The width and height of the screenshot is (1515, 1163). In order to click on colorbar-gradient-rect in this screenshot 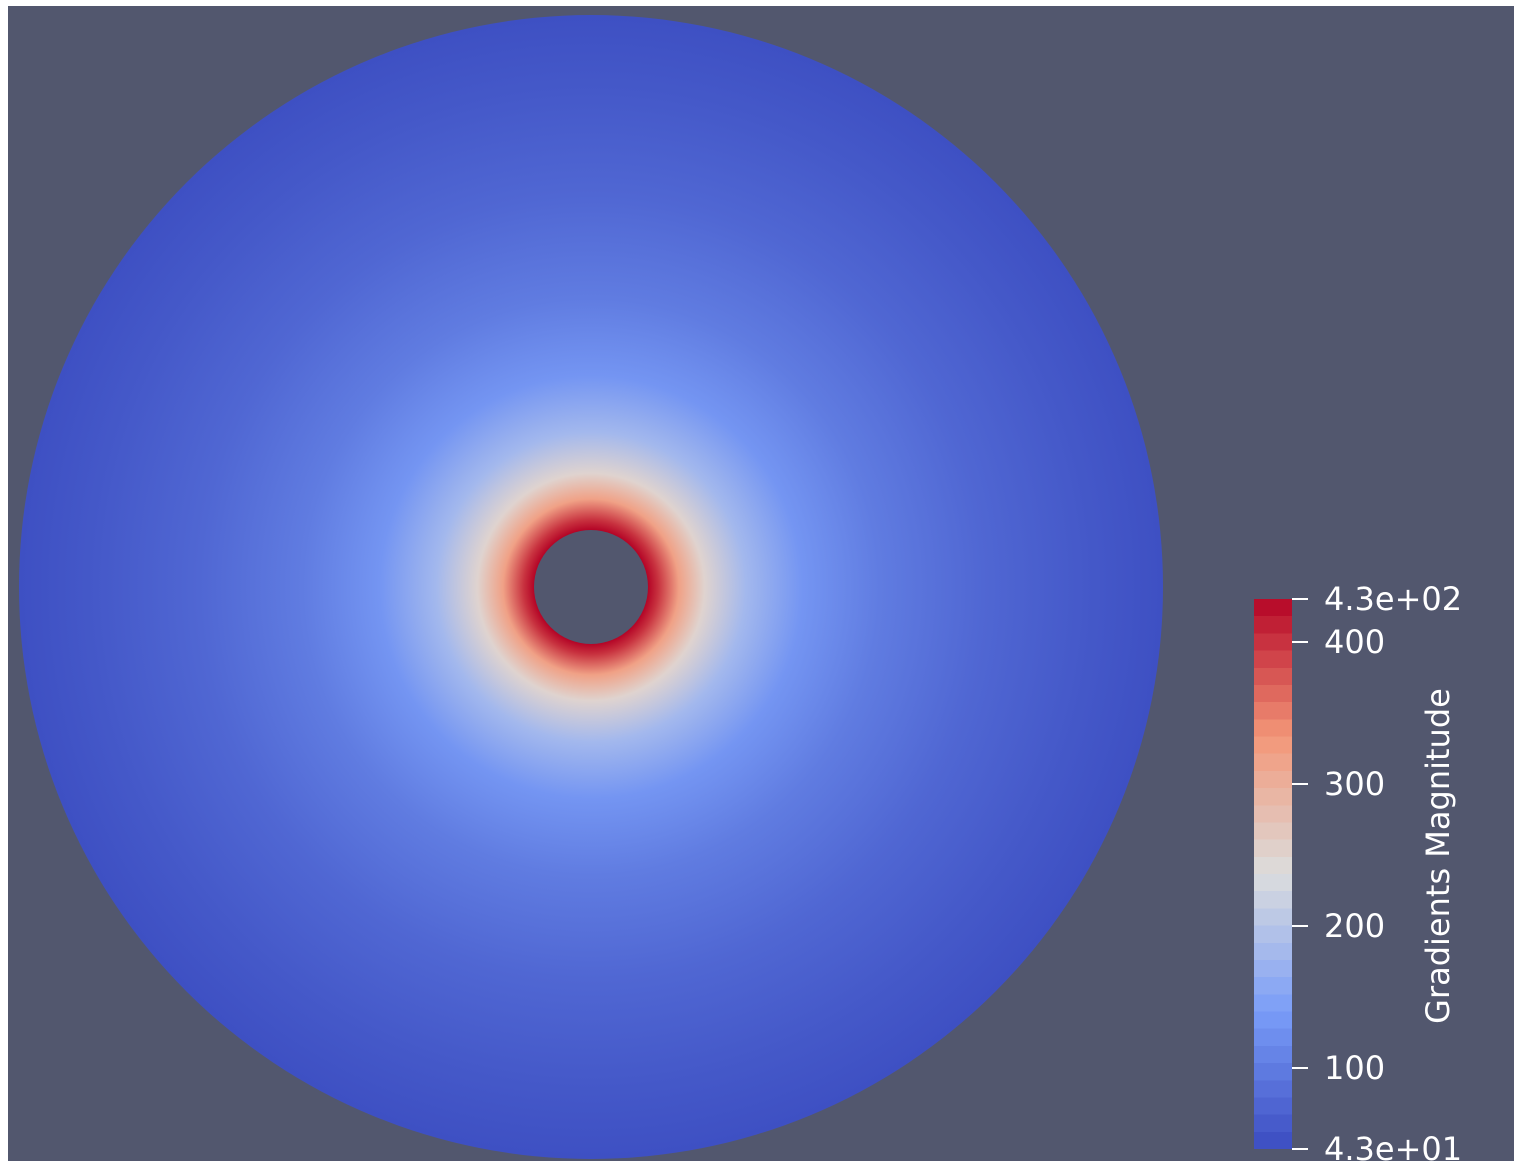, I will do `click(1273, 874)`.